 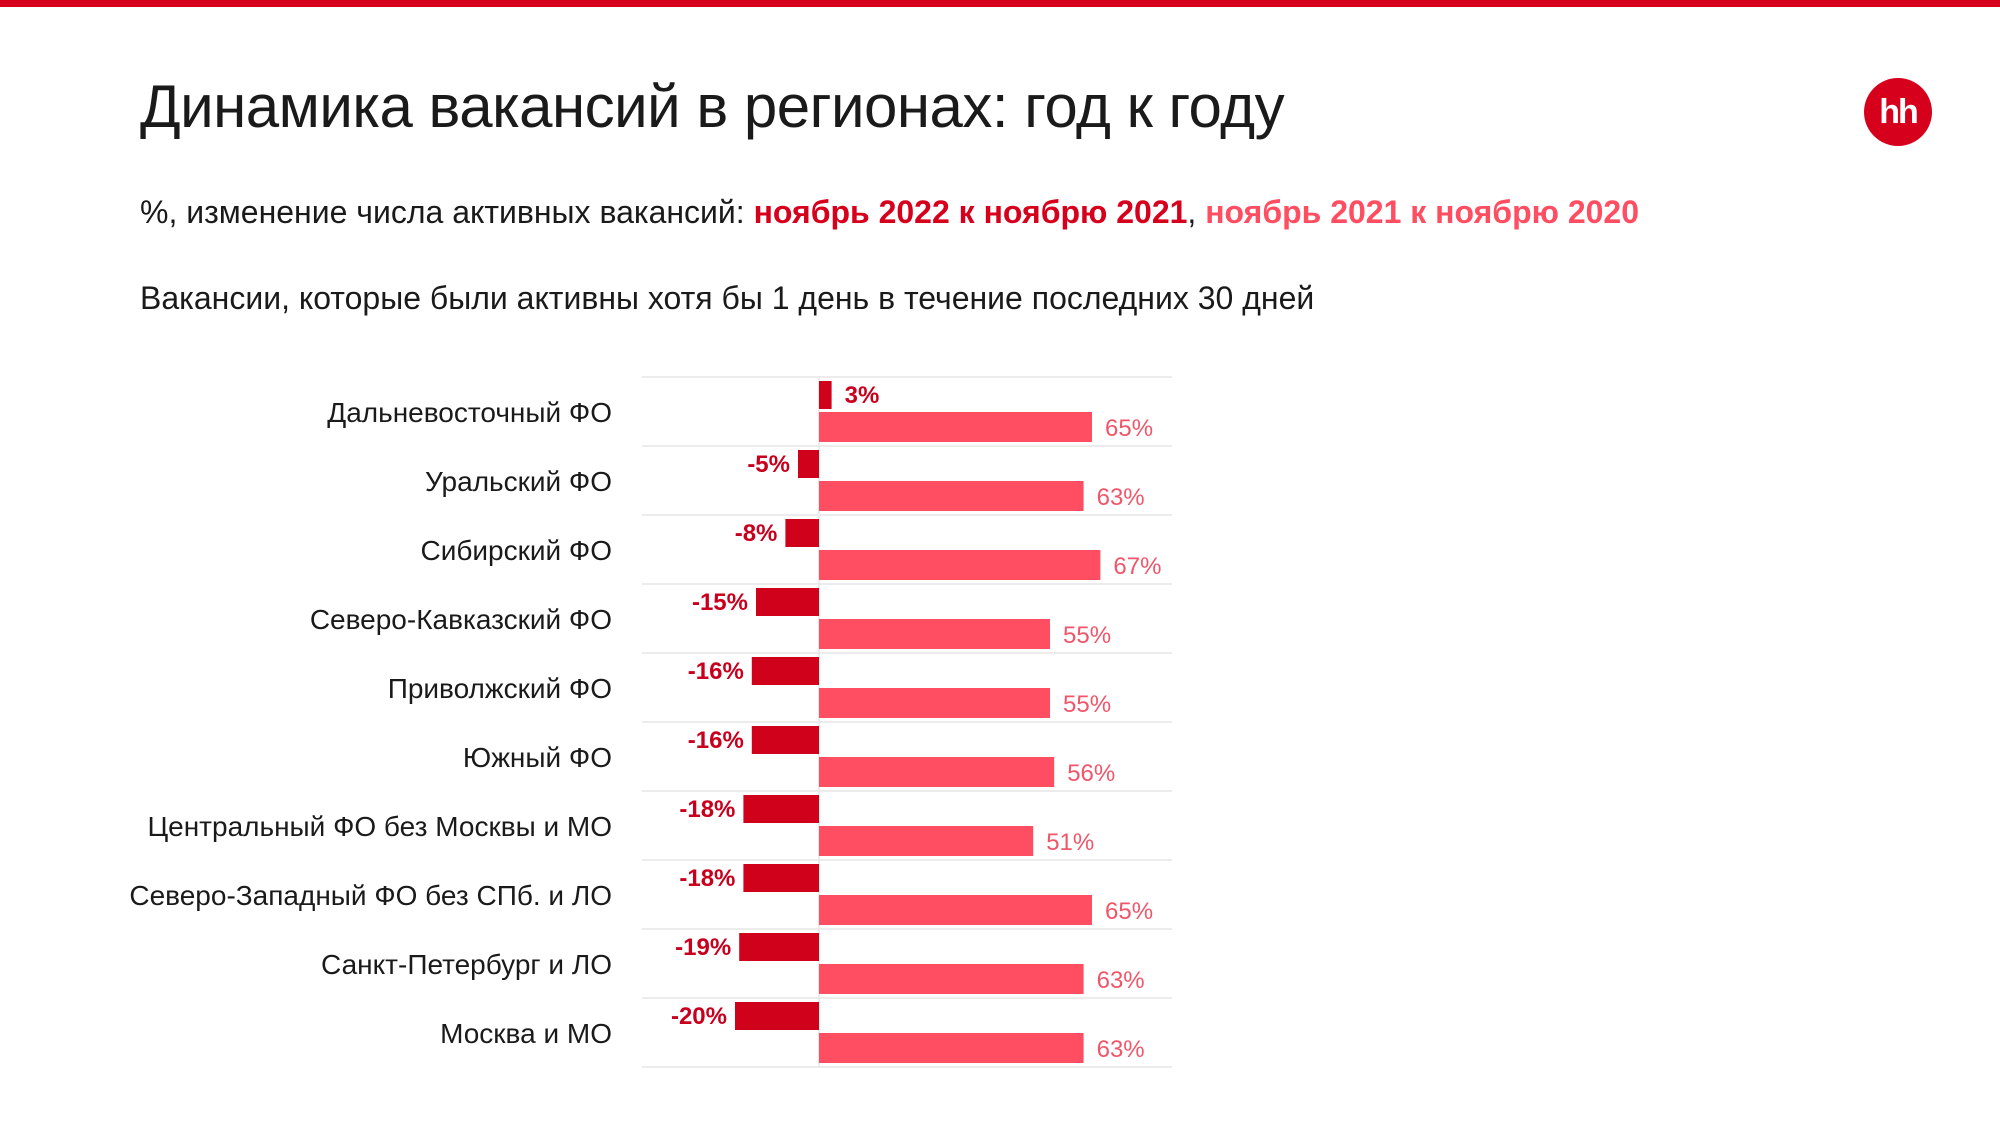 I want to click on legend-series-2022: ноябрь 2022 к ноябрю 2021, so click(x=970, y=212).